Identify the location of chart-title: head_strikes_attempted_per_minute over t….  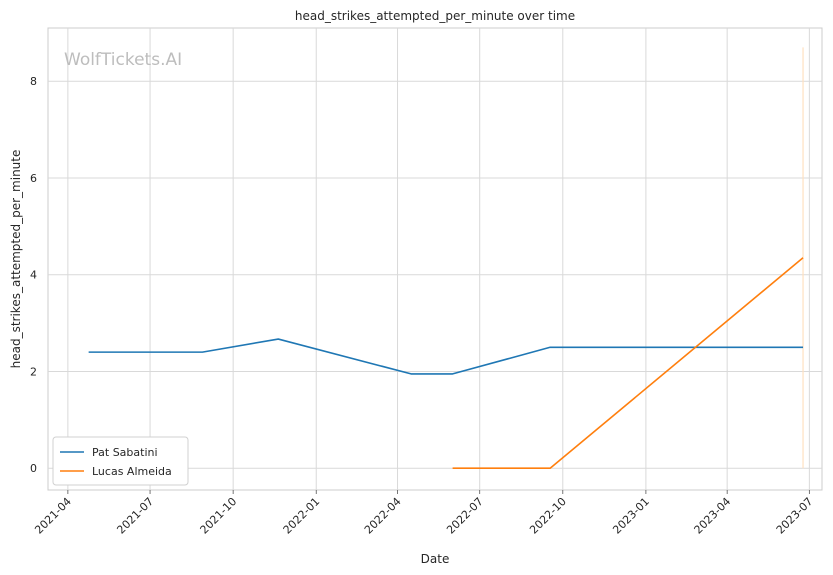
(435, 16).